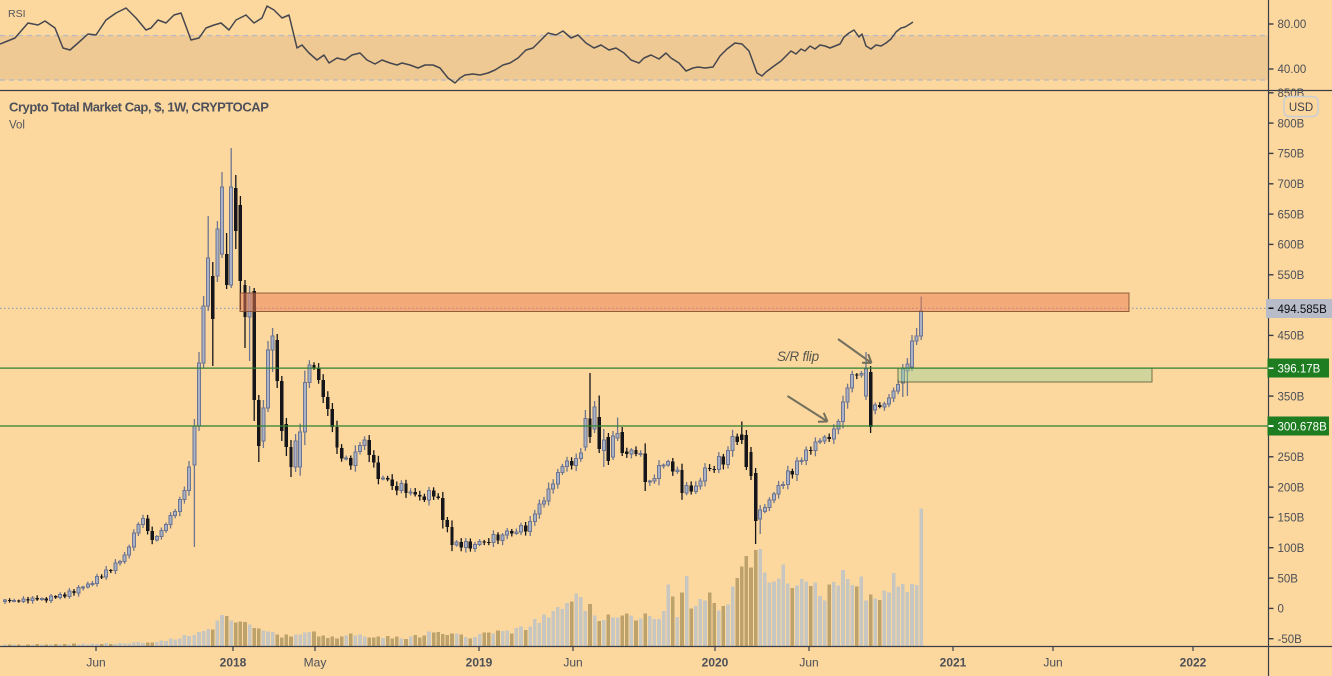 Image resolution: width=1332 pixels, height=676 pixels. I want to click on svg-text: Vol, so click(17, 126).